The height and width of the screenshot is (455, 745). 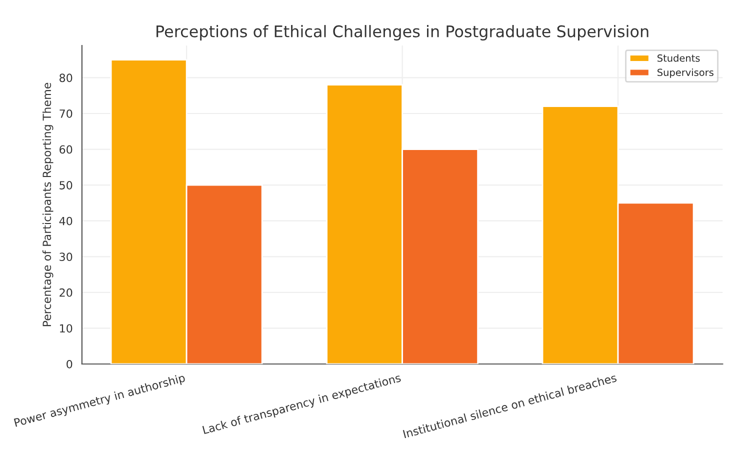 What do you see at coordinates (66, 257) in the screenshot?
I see `y-tick-label: 30` at bounding box center [66, 257].